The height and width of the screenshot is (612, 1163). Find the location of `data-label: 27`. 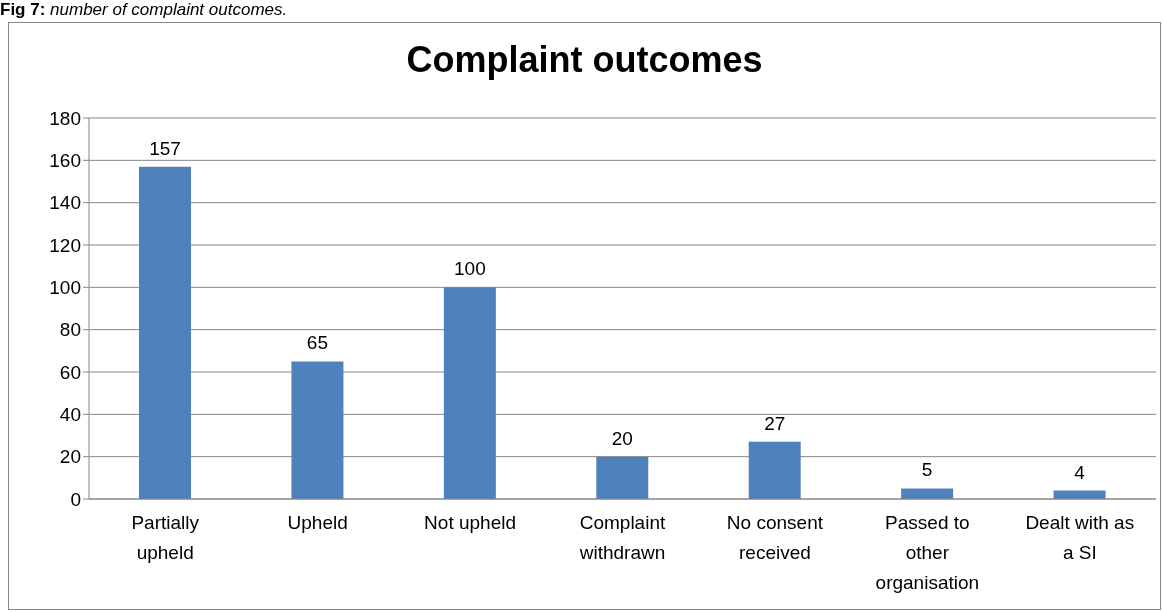

data-label: 27 is located at coordinates (775, 423).